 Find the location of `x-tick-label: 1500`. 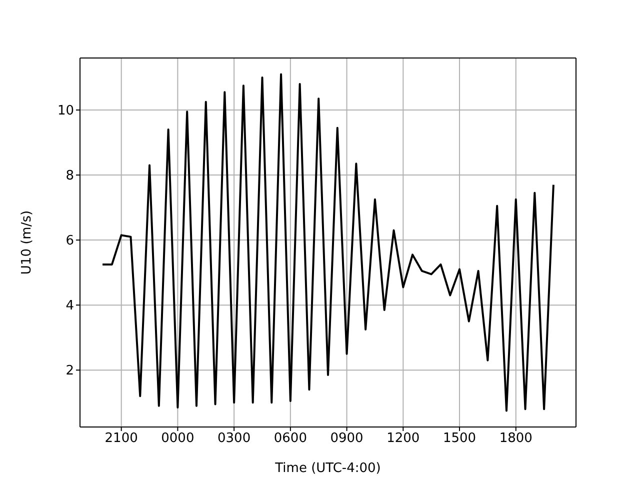

x-tick-label: 1500 is located at coordinates (459, 438).